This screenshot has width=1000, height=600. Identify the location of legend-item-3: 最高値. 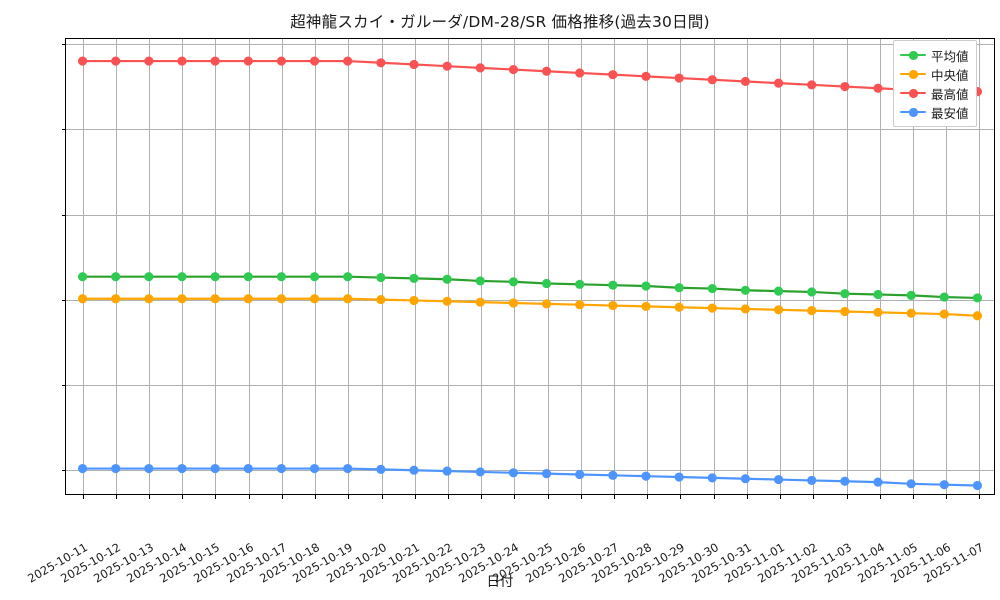
(934, 93).